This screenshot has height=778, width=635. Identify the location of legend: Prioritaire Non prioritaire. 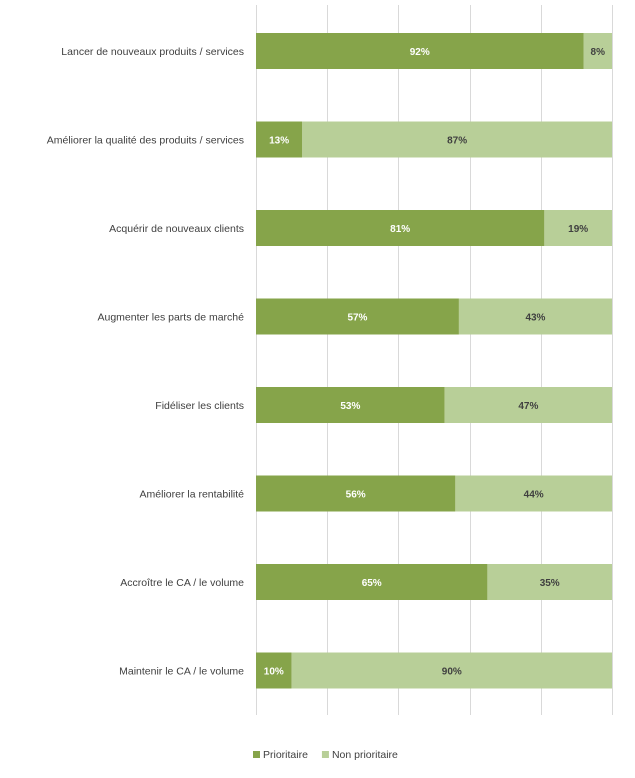
(325, 755).